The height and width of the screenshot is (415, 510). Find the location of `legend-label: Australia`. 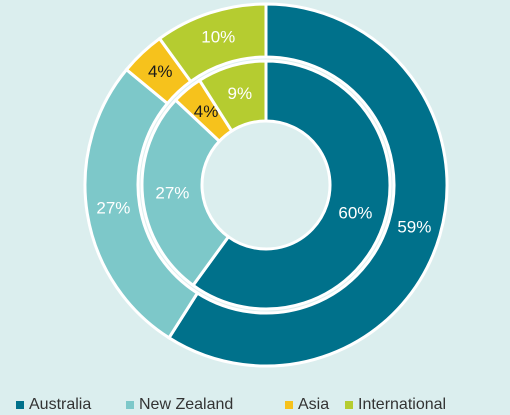

legend-label: Australia is located at coordinates (60, 404).